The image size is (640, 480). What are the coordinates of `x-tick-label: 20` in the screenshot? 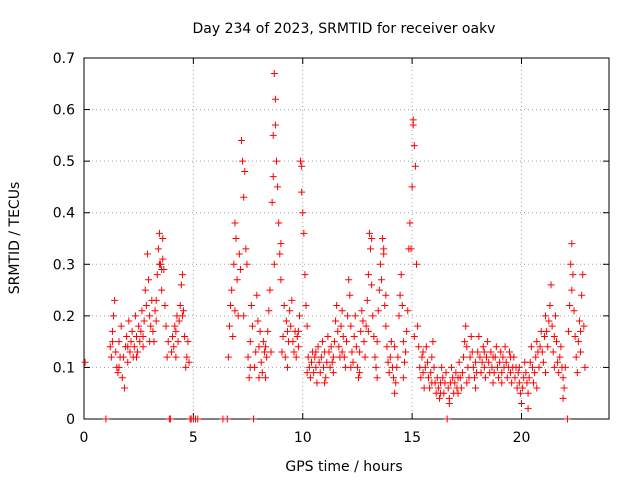 It's located at (522, 438).